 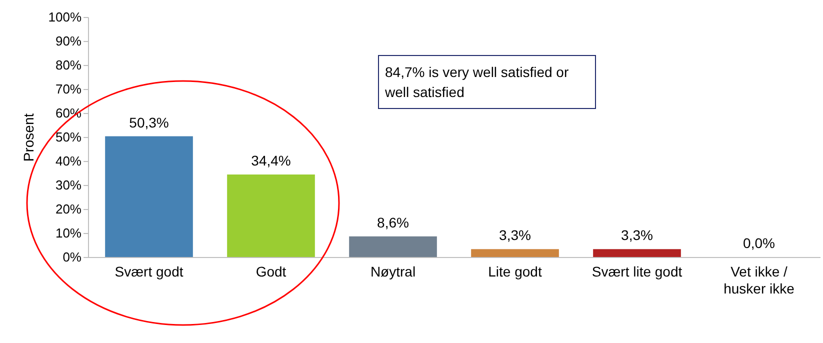 What do you see at coordinates (65, 17) in the screenshot?
I see `y-tick-label: 100%` at bounding box center [65, 17].